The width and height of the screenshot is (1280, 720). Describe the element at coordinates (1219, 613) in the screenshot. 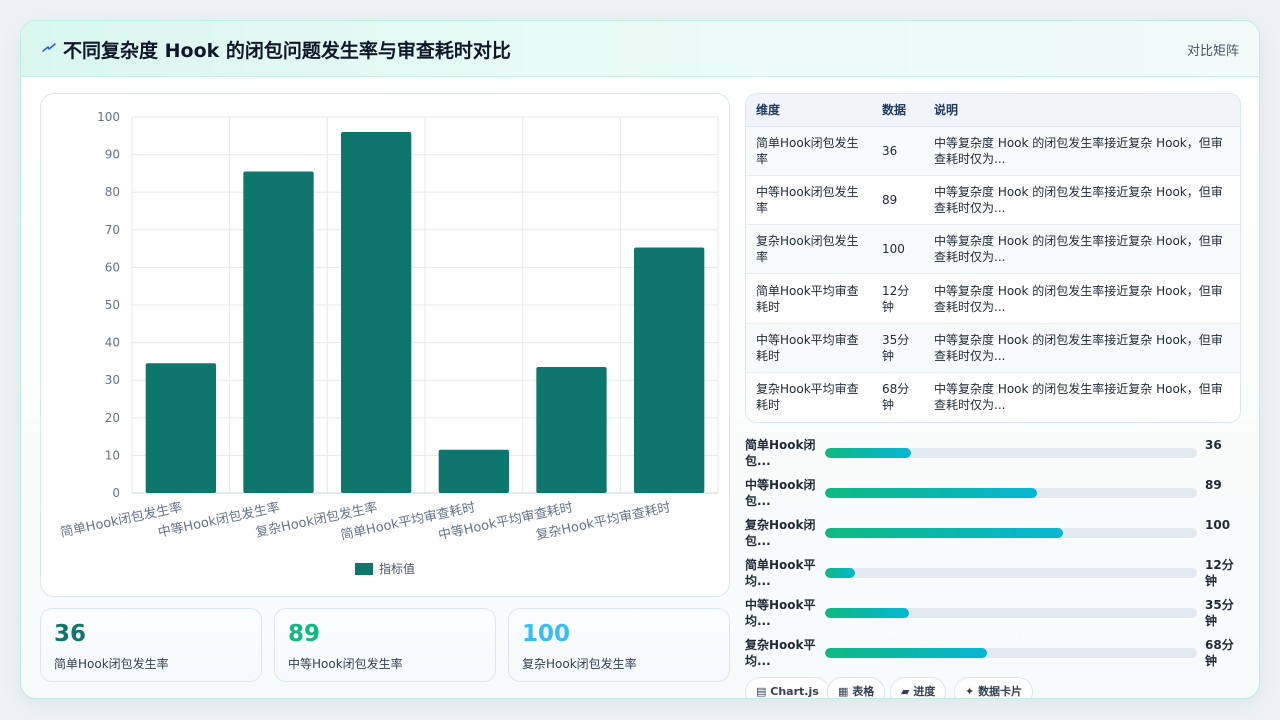

I see `progress-value: 35分钟` at that location.